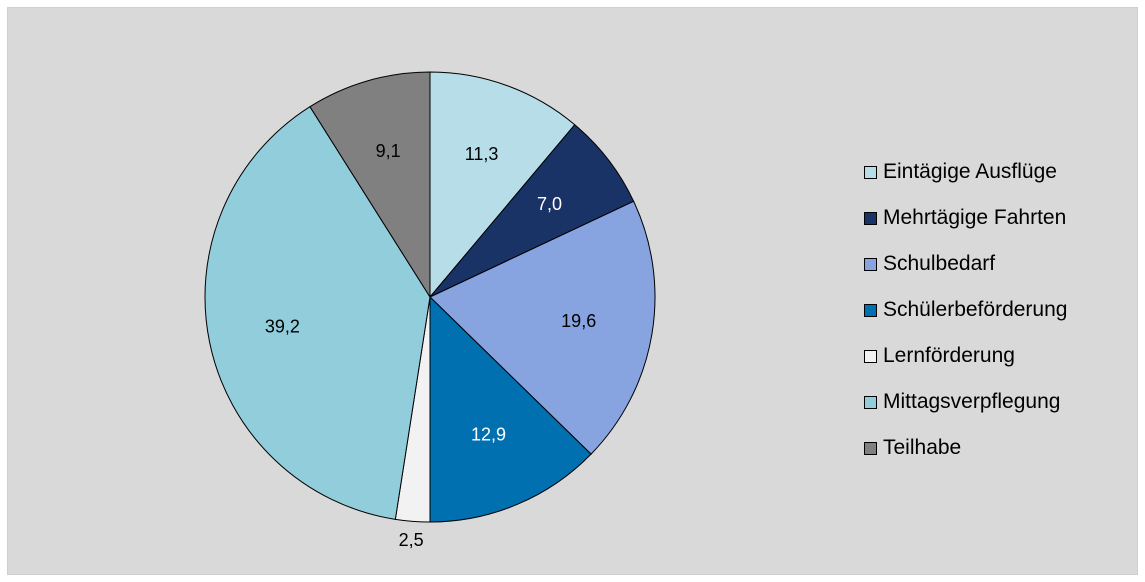  I want to click on pie-slice-schulbedarf, so click(542, 327).